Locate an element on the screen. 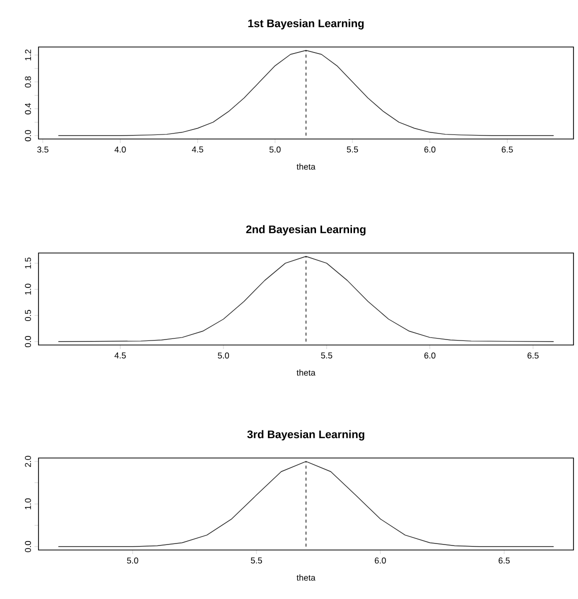 This screenshot has height=599, width=578. y-tick-label: 1.5 is located at coordinates (28, 263).